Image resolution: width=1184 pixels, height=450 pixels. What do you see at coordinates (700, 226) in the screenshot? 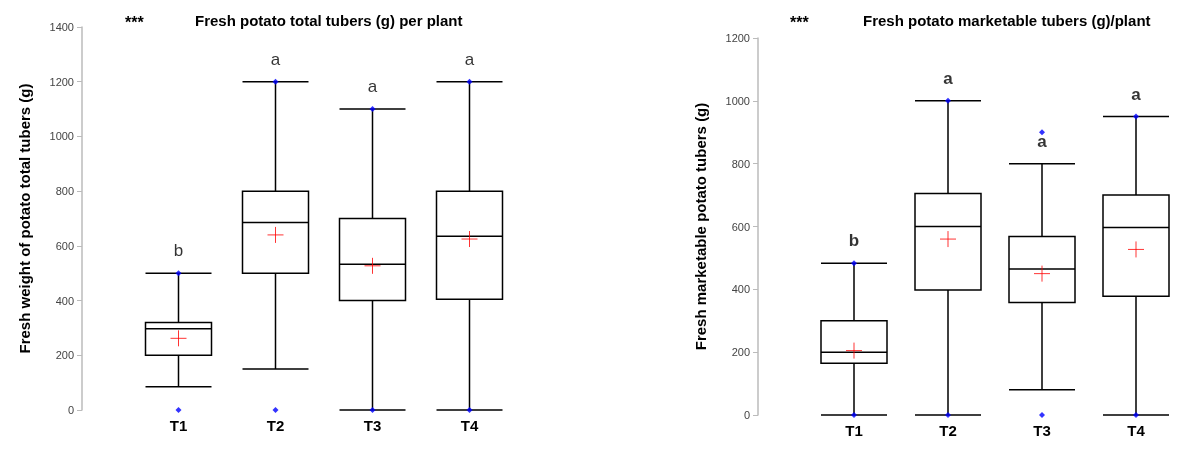
I see `y-axis-title: Fresh marketable potato tubers (g)` at bounding box center [700, 226].